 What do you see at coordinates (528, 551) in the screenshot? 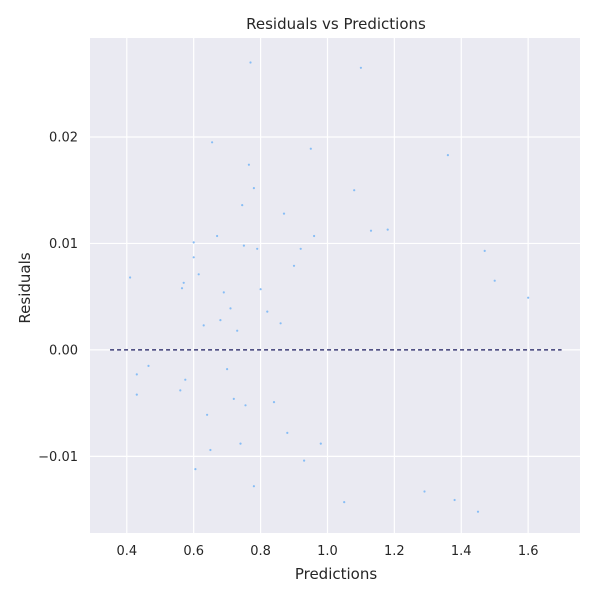
I see `x-tick-label: 1.6` at bounding box center [528, 551].